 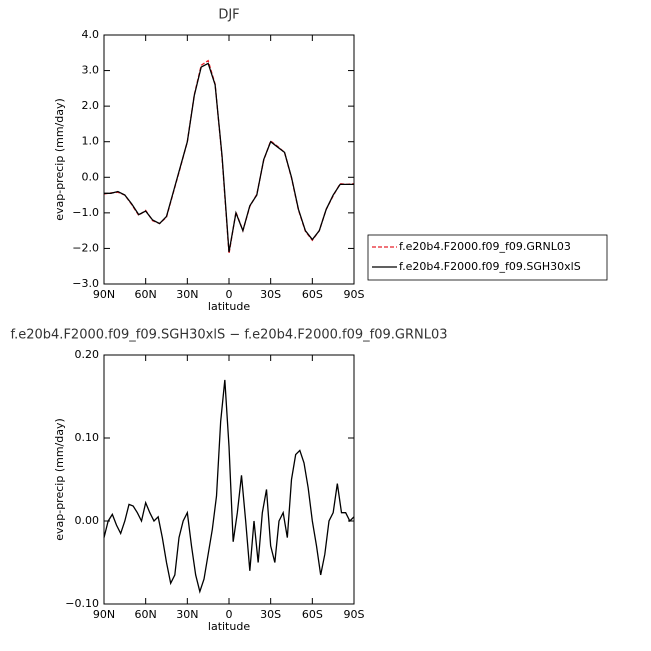 I want to click on y-tick-label: 0.00, so click(x=87, y=520).